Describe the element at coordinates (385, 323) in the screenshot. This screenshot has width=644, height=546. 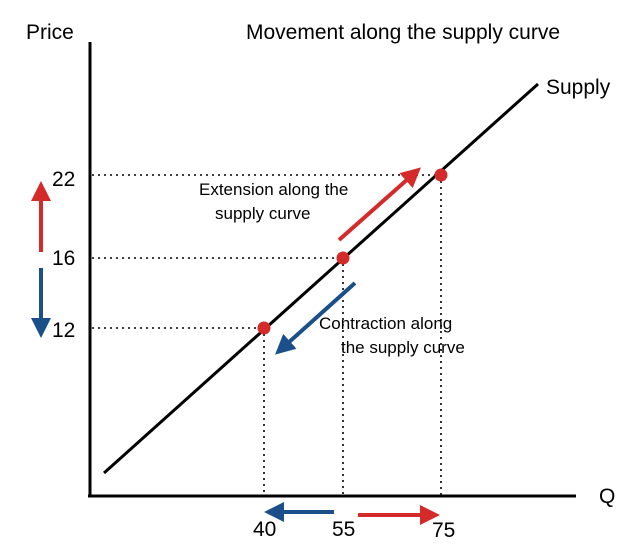
I see `contraction-annotation-line1: Contraction along` at that location.